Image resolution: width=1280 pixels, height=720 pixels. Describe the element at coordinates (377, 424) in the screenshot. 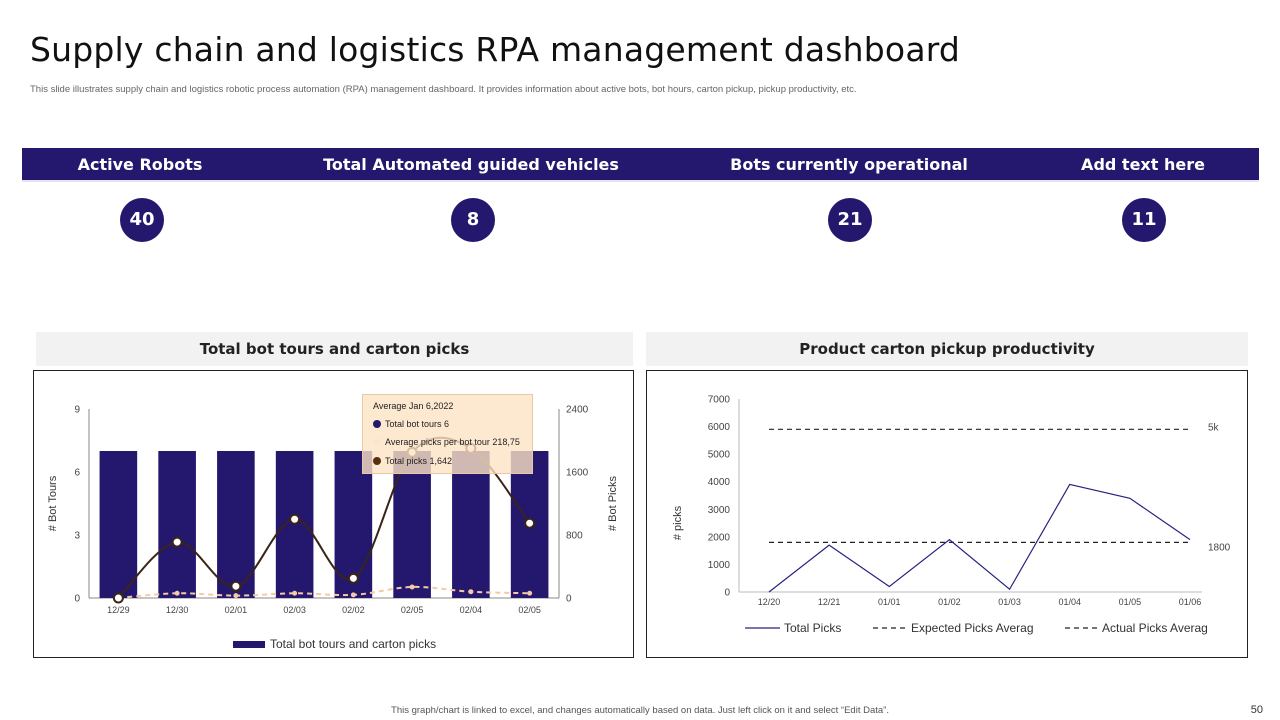

I see `navy-dot-icon` at that location.